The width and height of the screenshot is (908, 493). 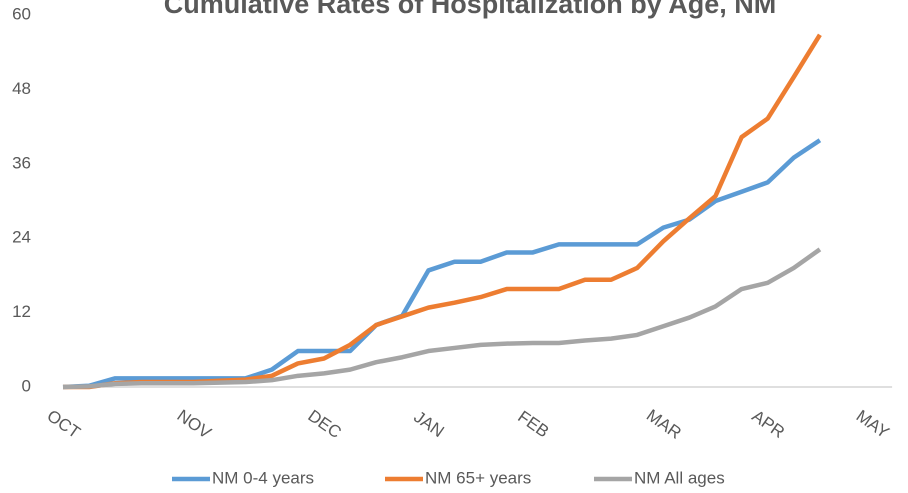 I want to click on legend: NM 0-4 years NM 65+ years NM All ages, so click(x=448, y=477).